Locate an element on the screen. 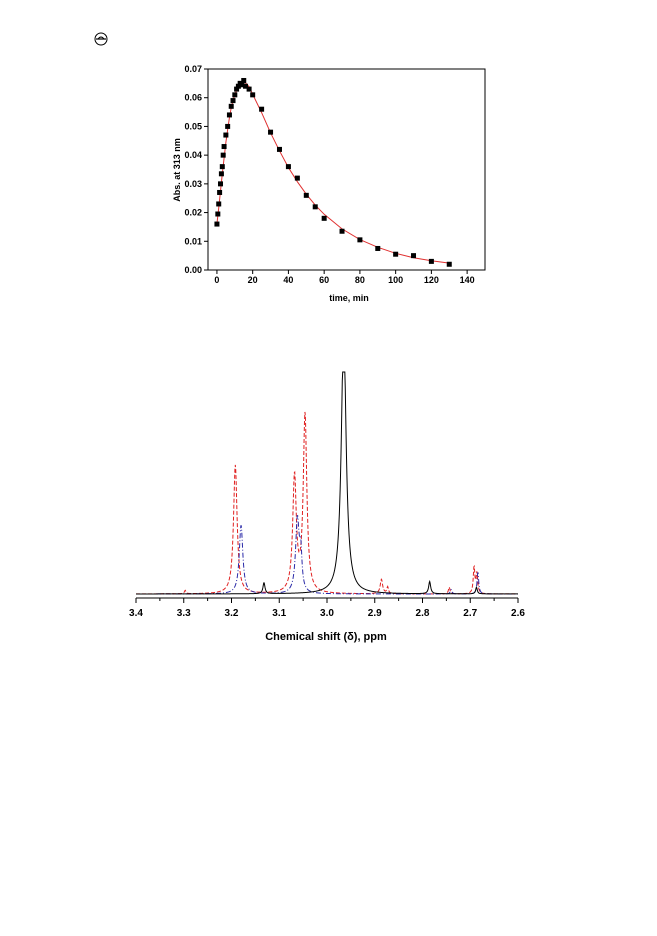 Image resolution: width=657 pixels, height=936 pixels. x-tick-label: 120 is located at coordinates (431, 280).